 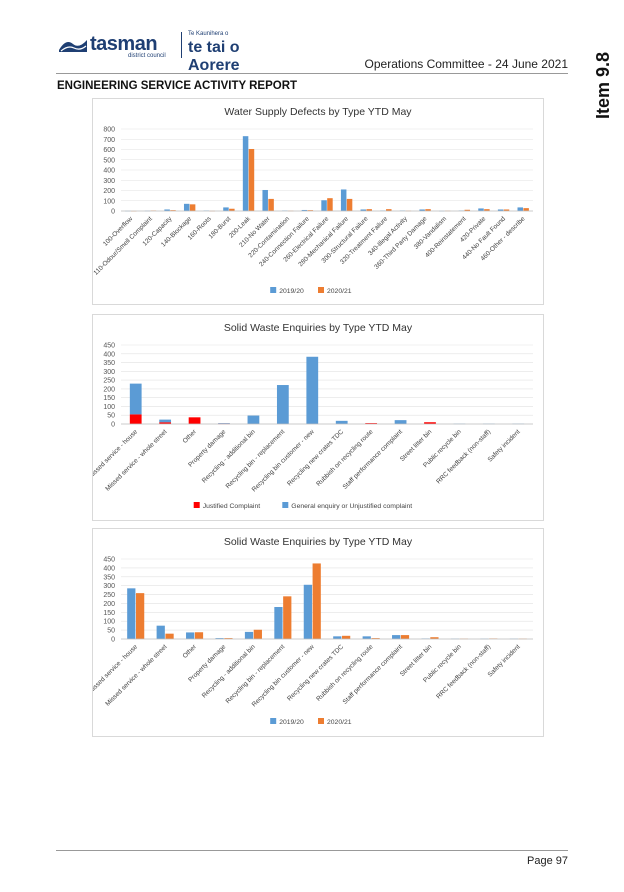 I want to click on bar-2020-21-street-litter-bin, so click(x=434, y=638).